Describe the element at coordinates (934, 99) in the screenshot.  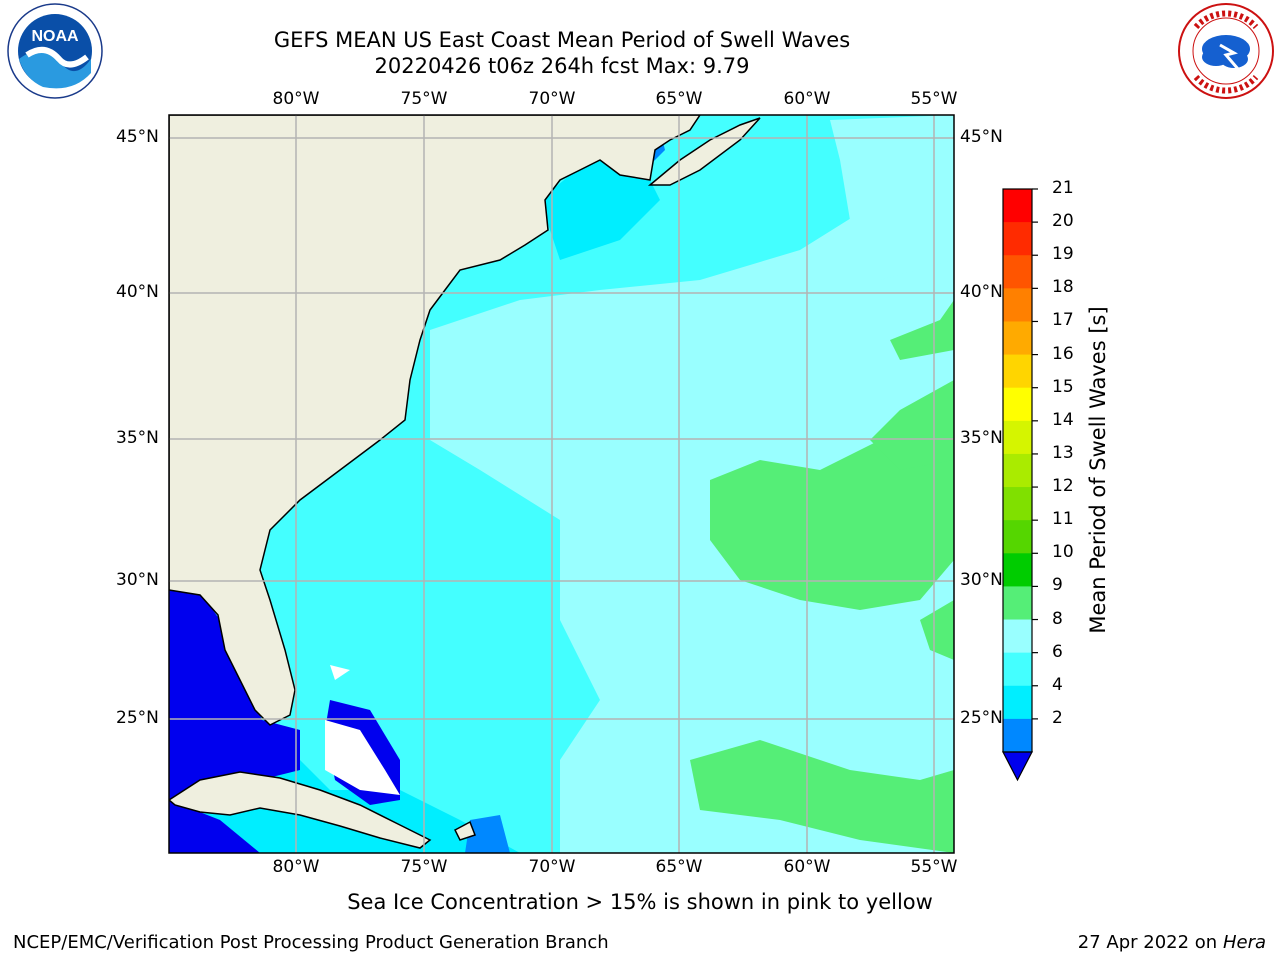
I see `lon-label-top-55w: 55°W` at that location.